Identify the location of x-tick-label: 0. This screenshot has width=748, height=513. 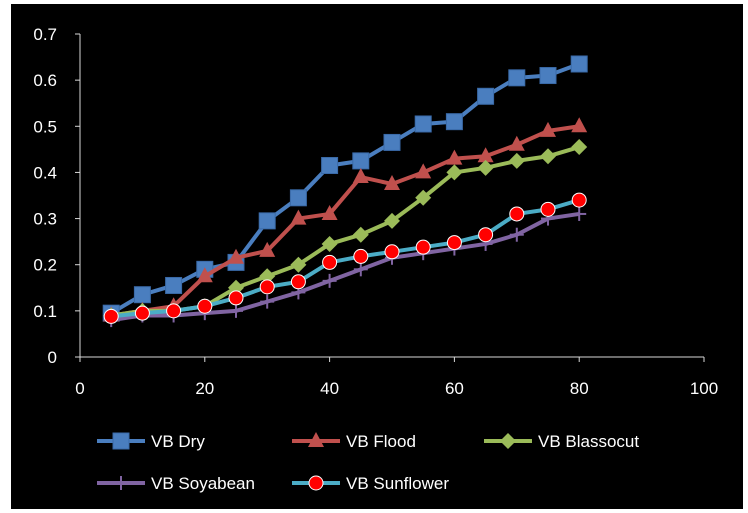
(79, 388).